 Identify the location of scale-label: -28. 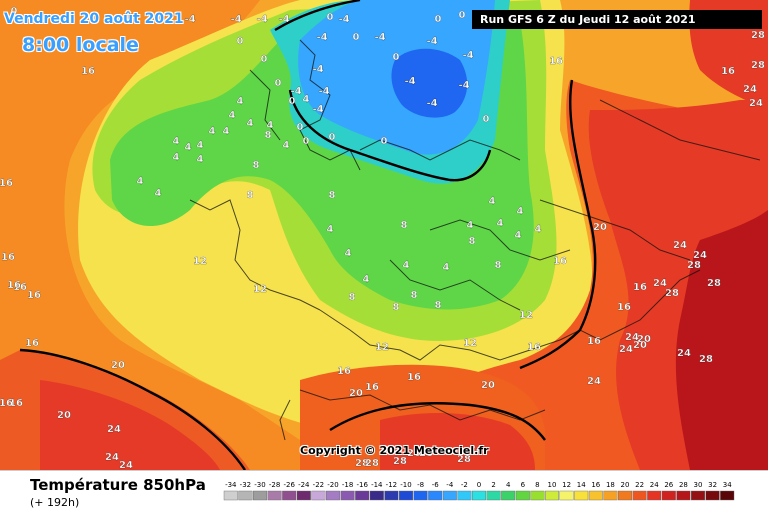
(274, 485).